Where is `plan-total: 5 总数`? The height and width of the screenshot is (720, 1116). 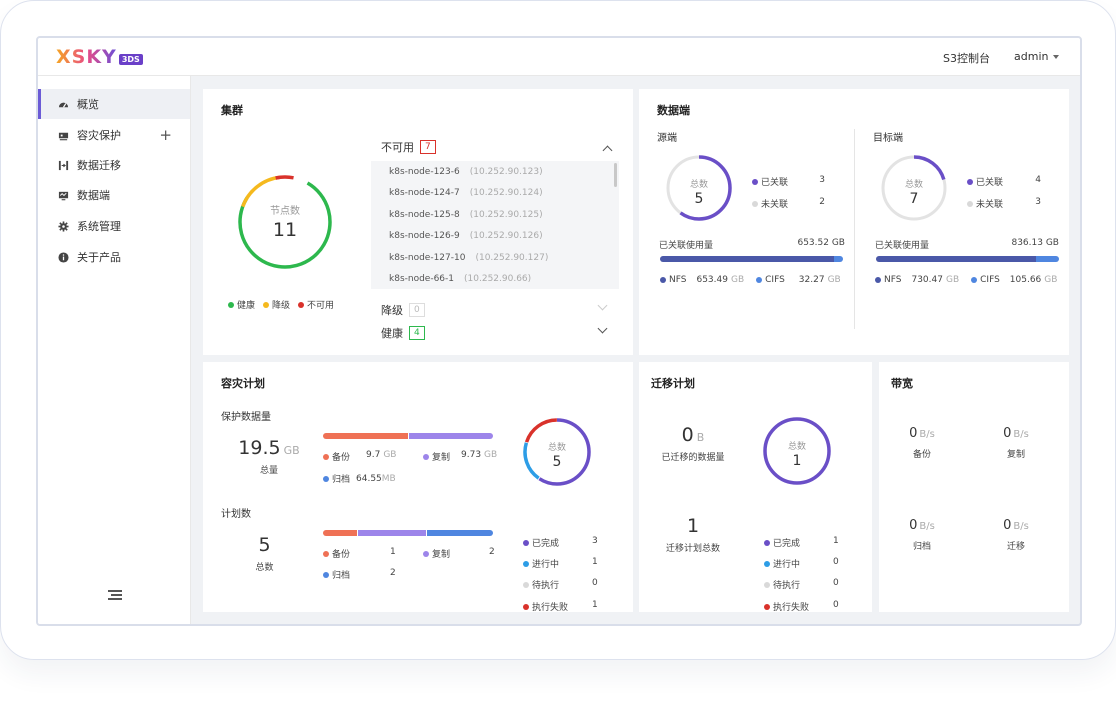 plan-total: 5 总数 is located at coordinates (264, 553).